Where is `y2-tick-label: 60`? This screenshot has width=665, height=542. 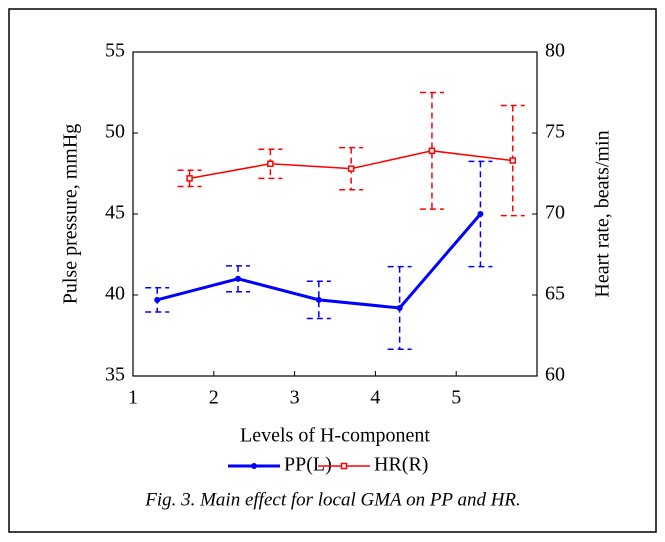 y2-tick-label: 60 is located at coordinates (555, 375).